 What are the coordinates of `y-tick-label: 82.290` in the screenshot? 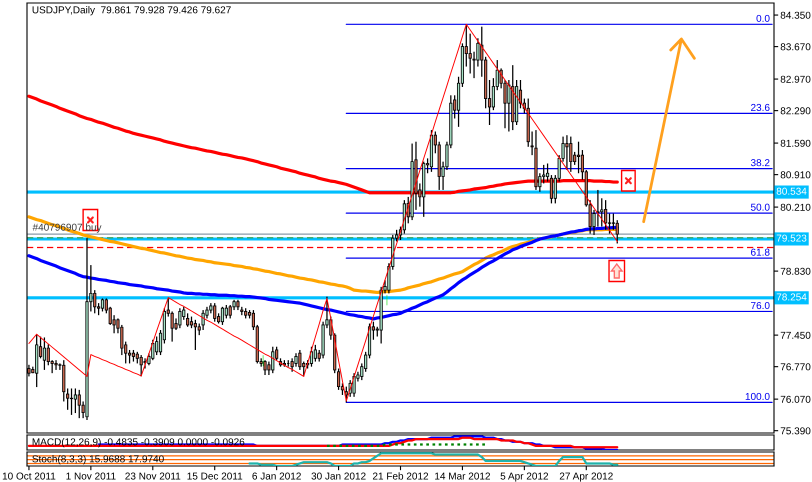 It's located at (795, 110).